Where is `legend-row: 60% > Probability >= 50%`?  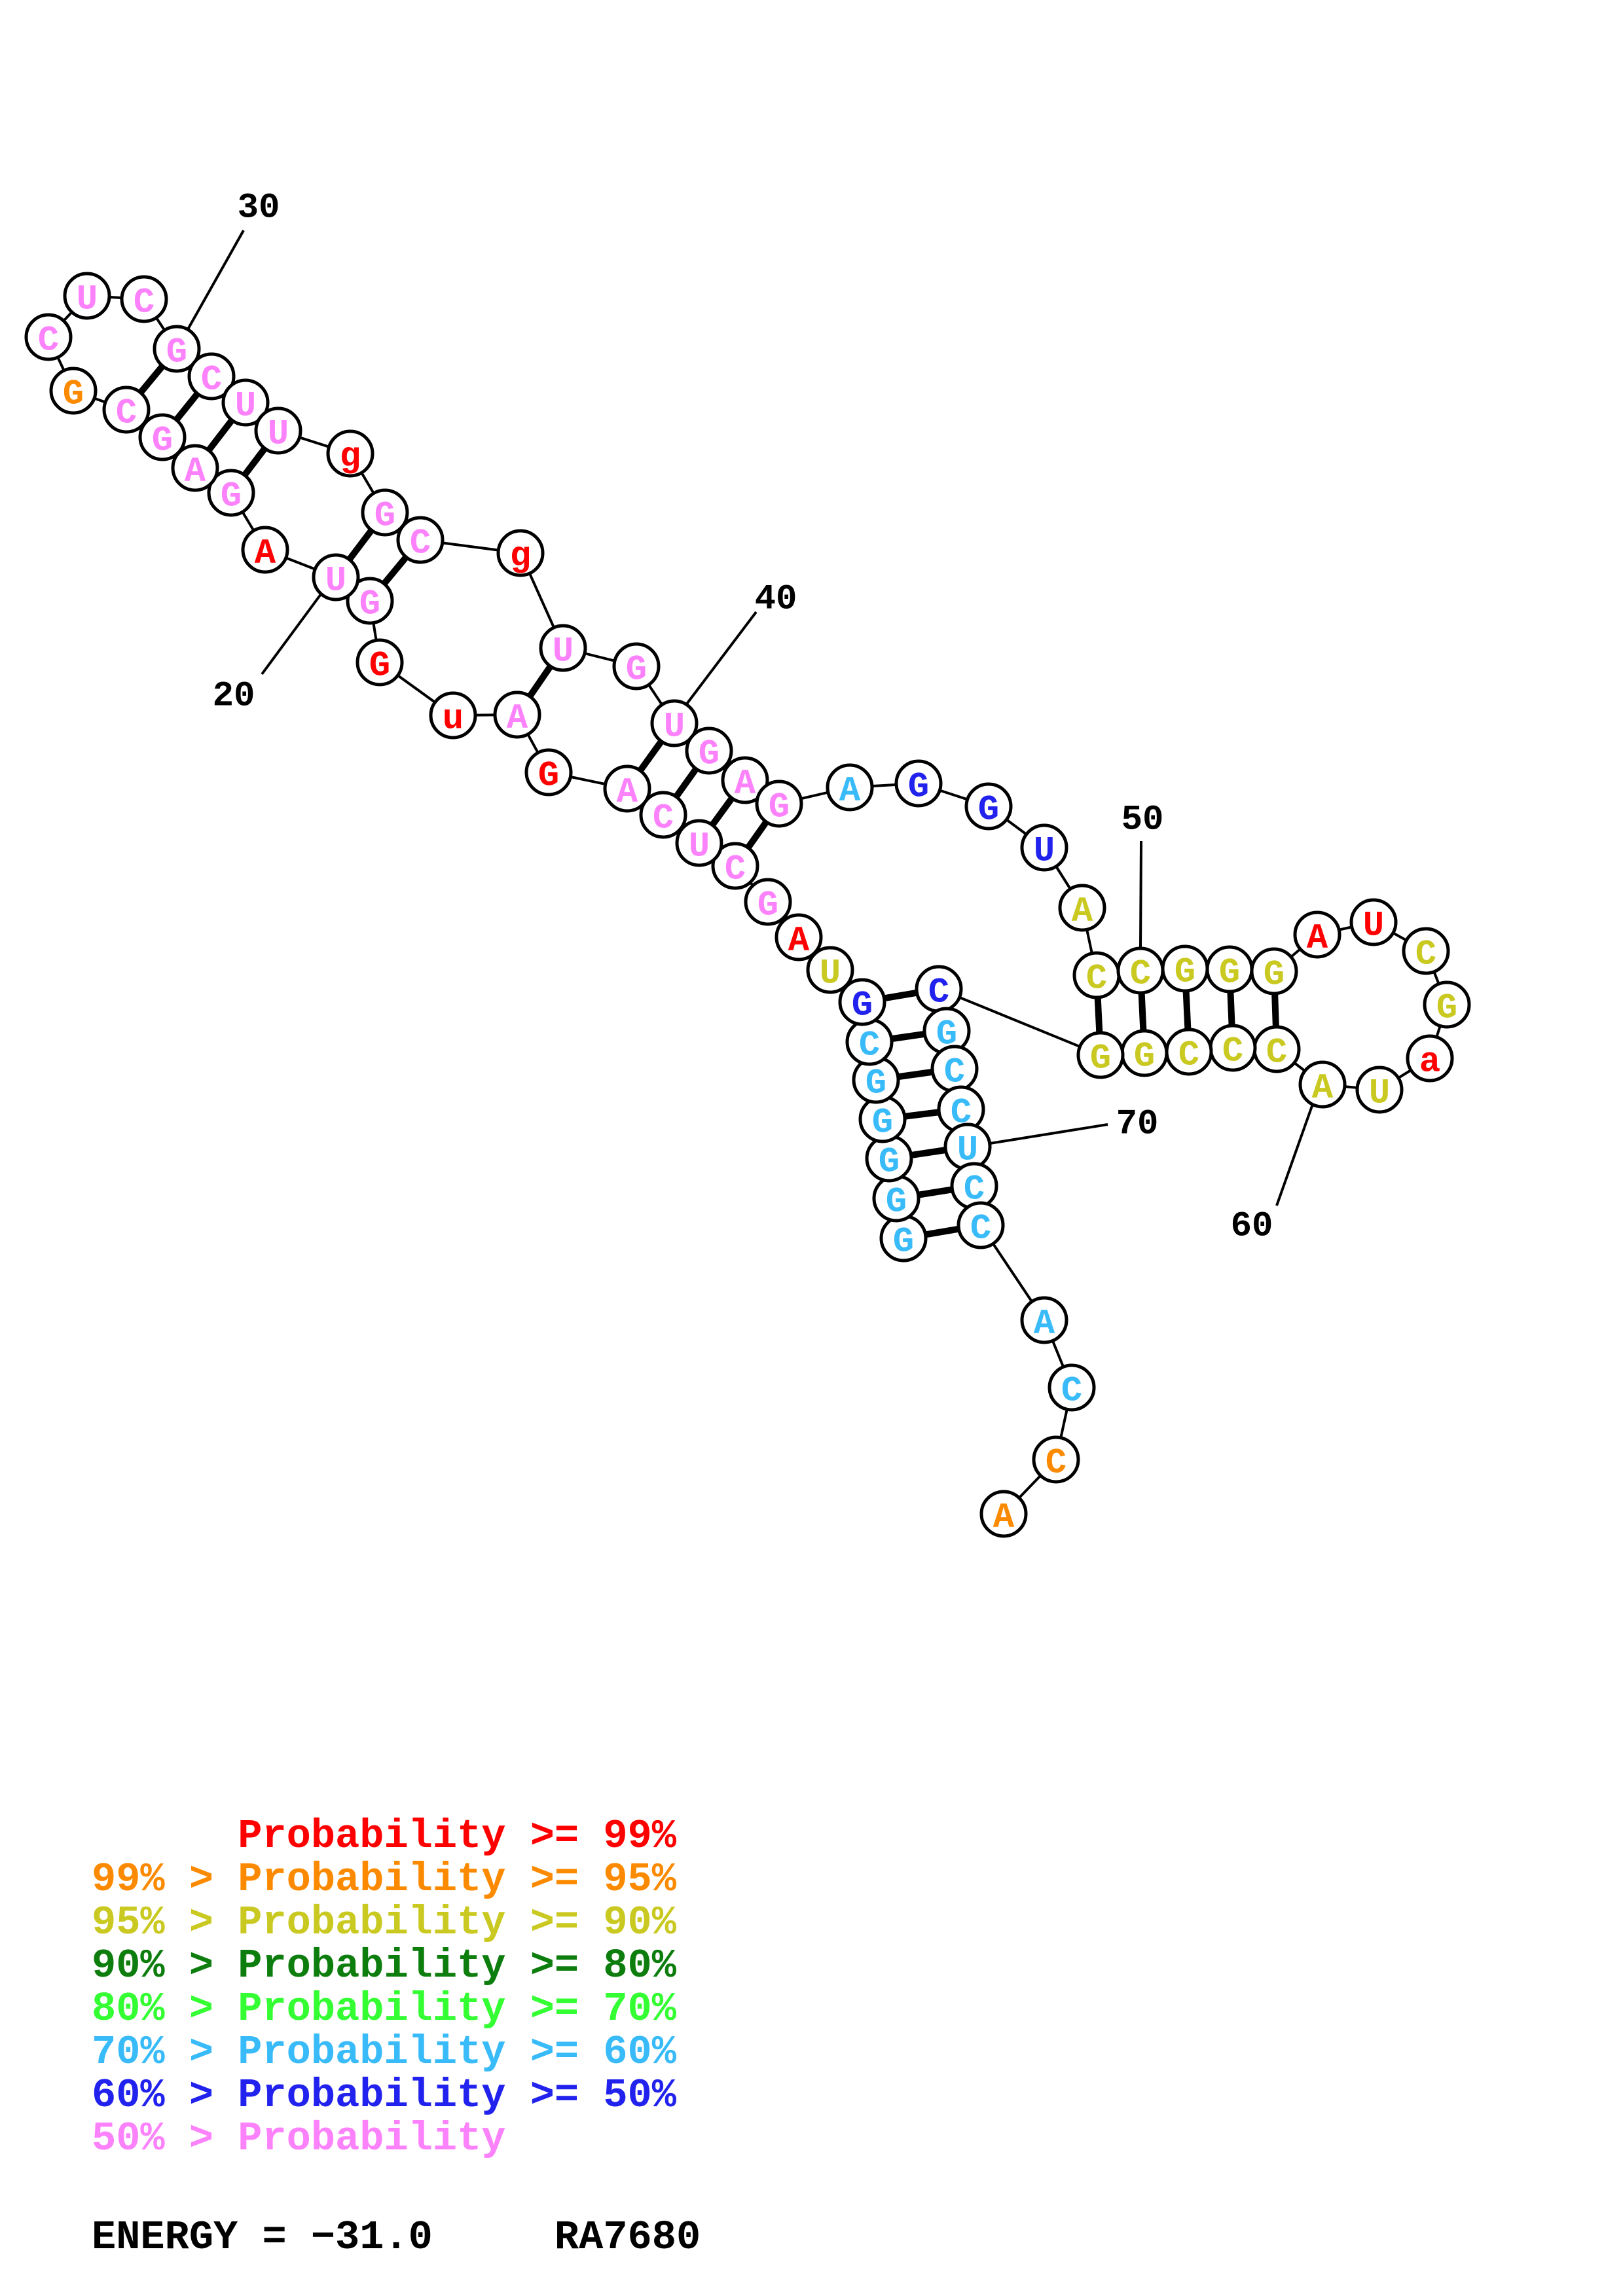
legend-row: 60% > Probability >= 50% is located at coordinates (384, 2095).